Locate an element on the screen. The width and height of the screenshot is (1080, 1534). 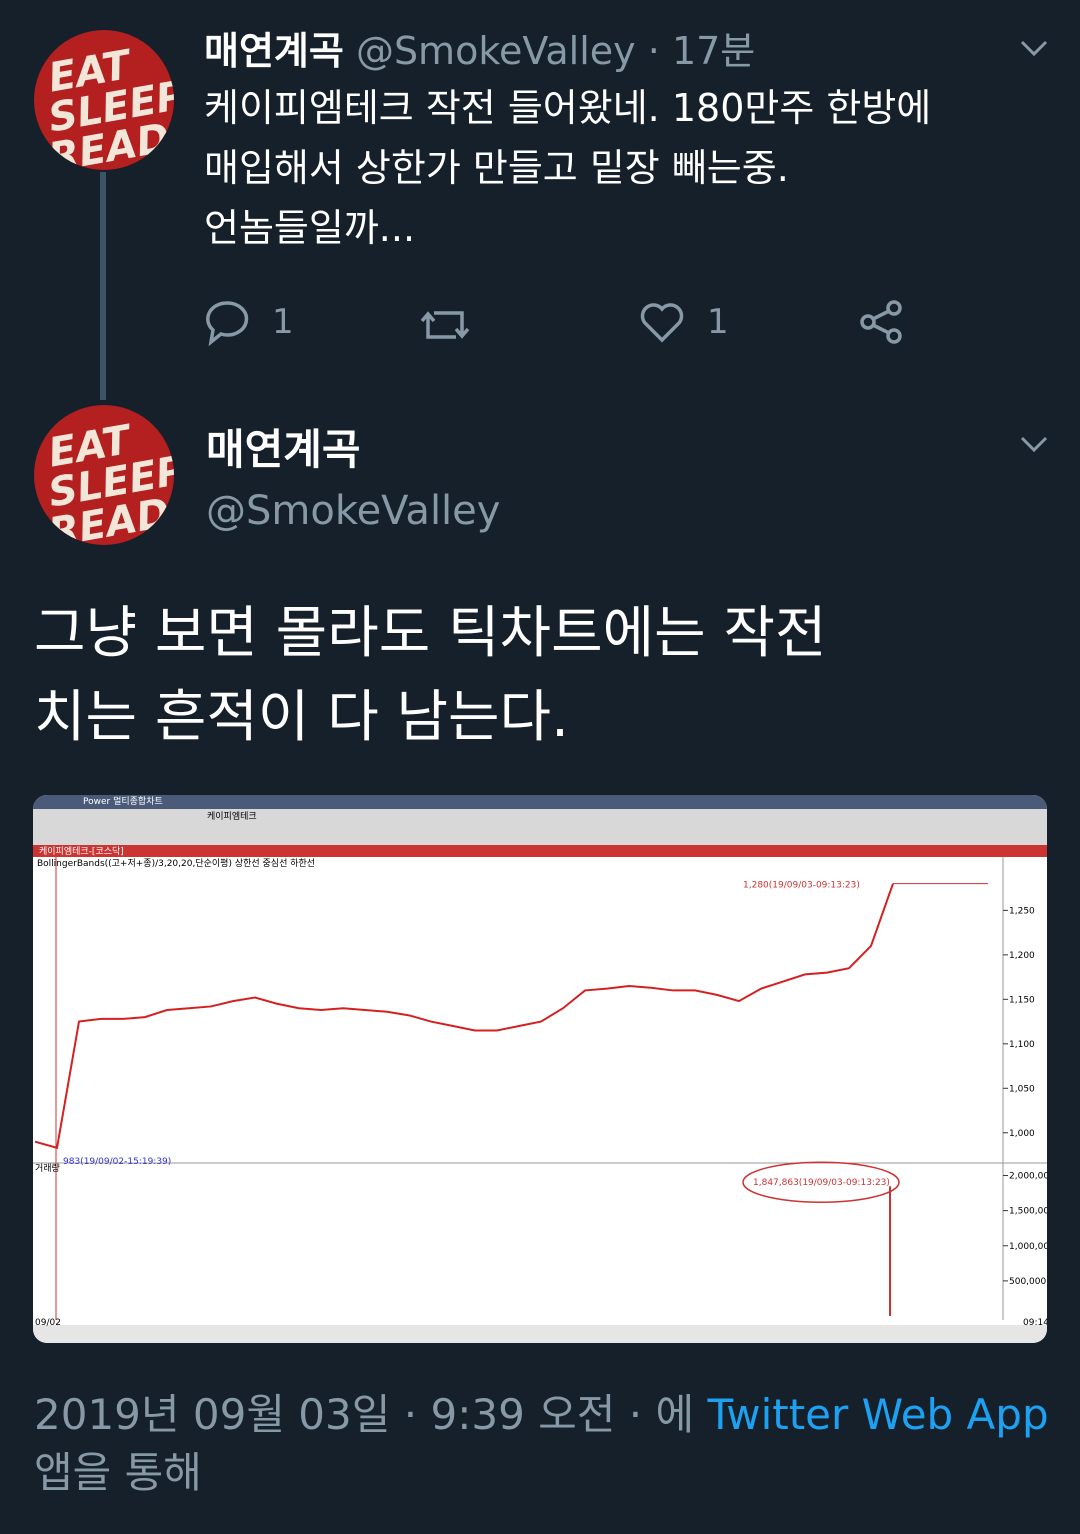
y2-tick-label: 1,500,000 is located at coordinates (1028, 1212).